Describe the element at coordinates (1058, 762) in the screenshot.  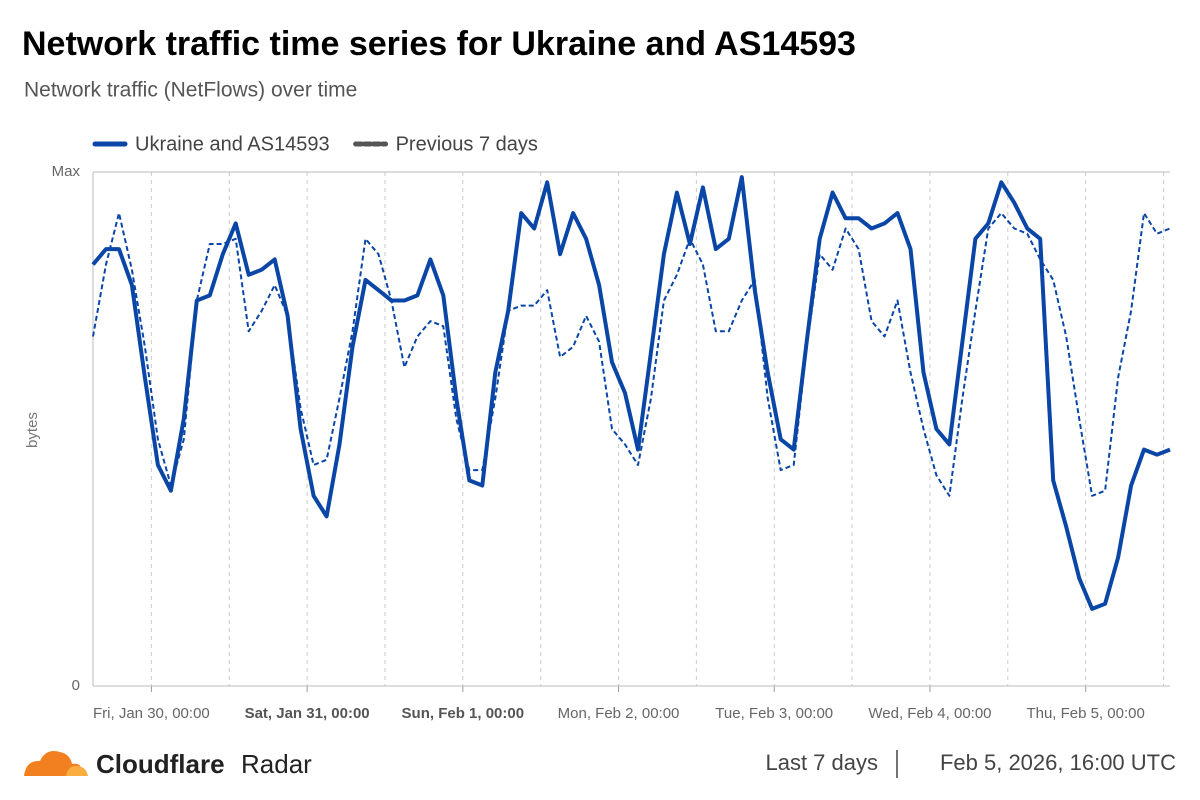
I see `timestamp: Feb 5, 2026, 16:00 UTC` at that location.